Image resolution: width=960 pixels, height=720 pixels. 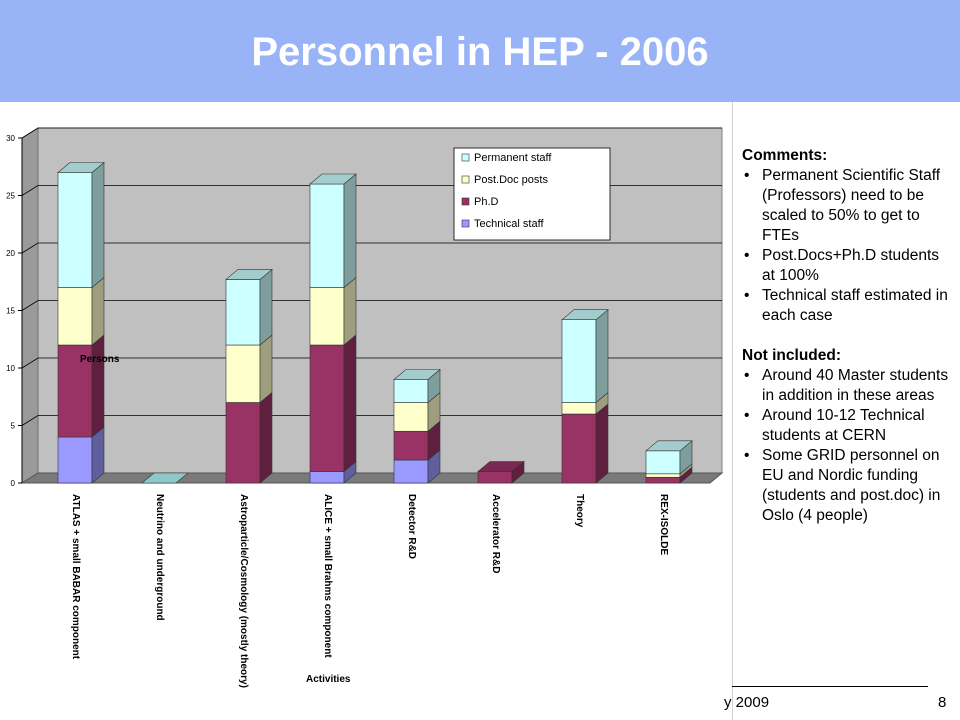 I want to click on page-number: 8, so click(x=942, y=702).